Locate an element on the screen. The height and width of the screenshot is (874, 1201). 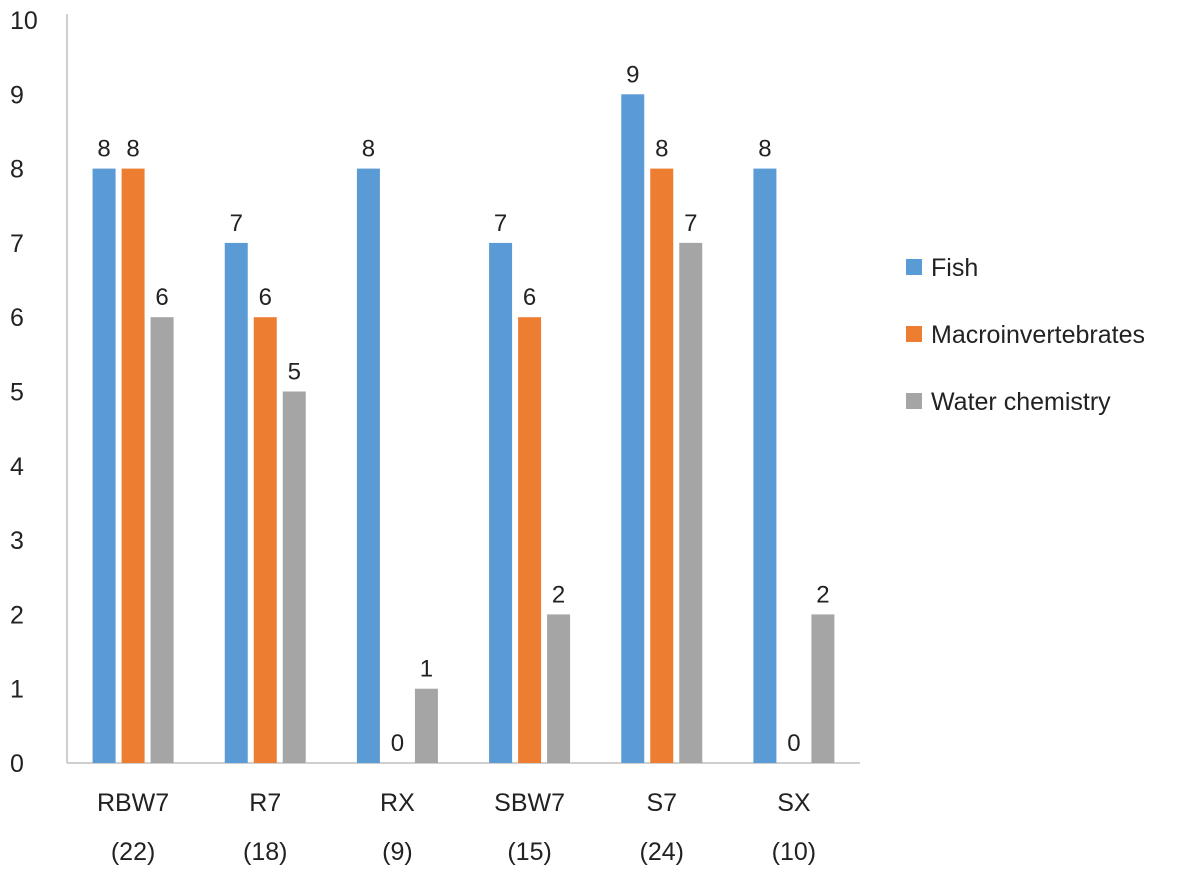
x-axis: RBW7 (22) R7 (18) RX (9) SBW7 (15) S7 (24) SX (10) is located at coordinates (463, 814).